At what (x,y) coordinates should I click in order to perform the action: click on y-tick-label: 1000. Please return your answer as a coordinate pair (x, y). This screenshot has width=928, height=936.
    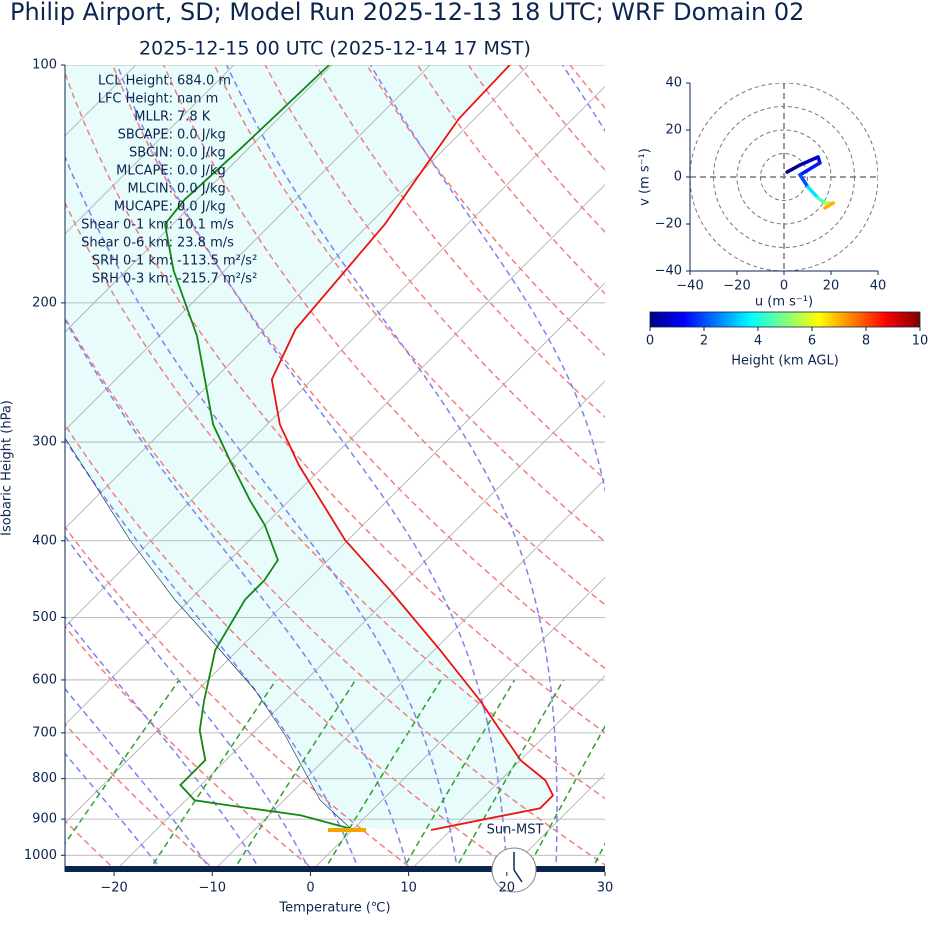
    Looking at the image, I should click on (40, 855).